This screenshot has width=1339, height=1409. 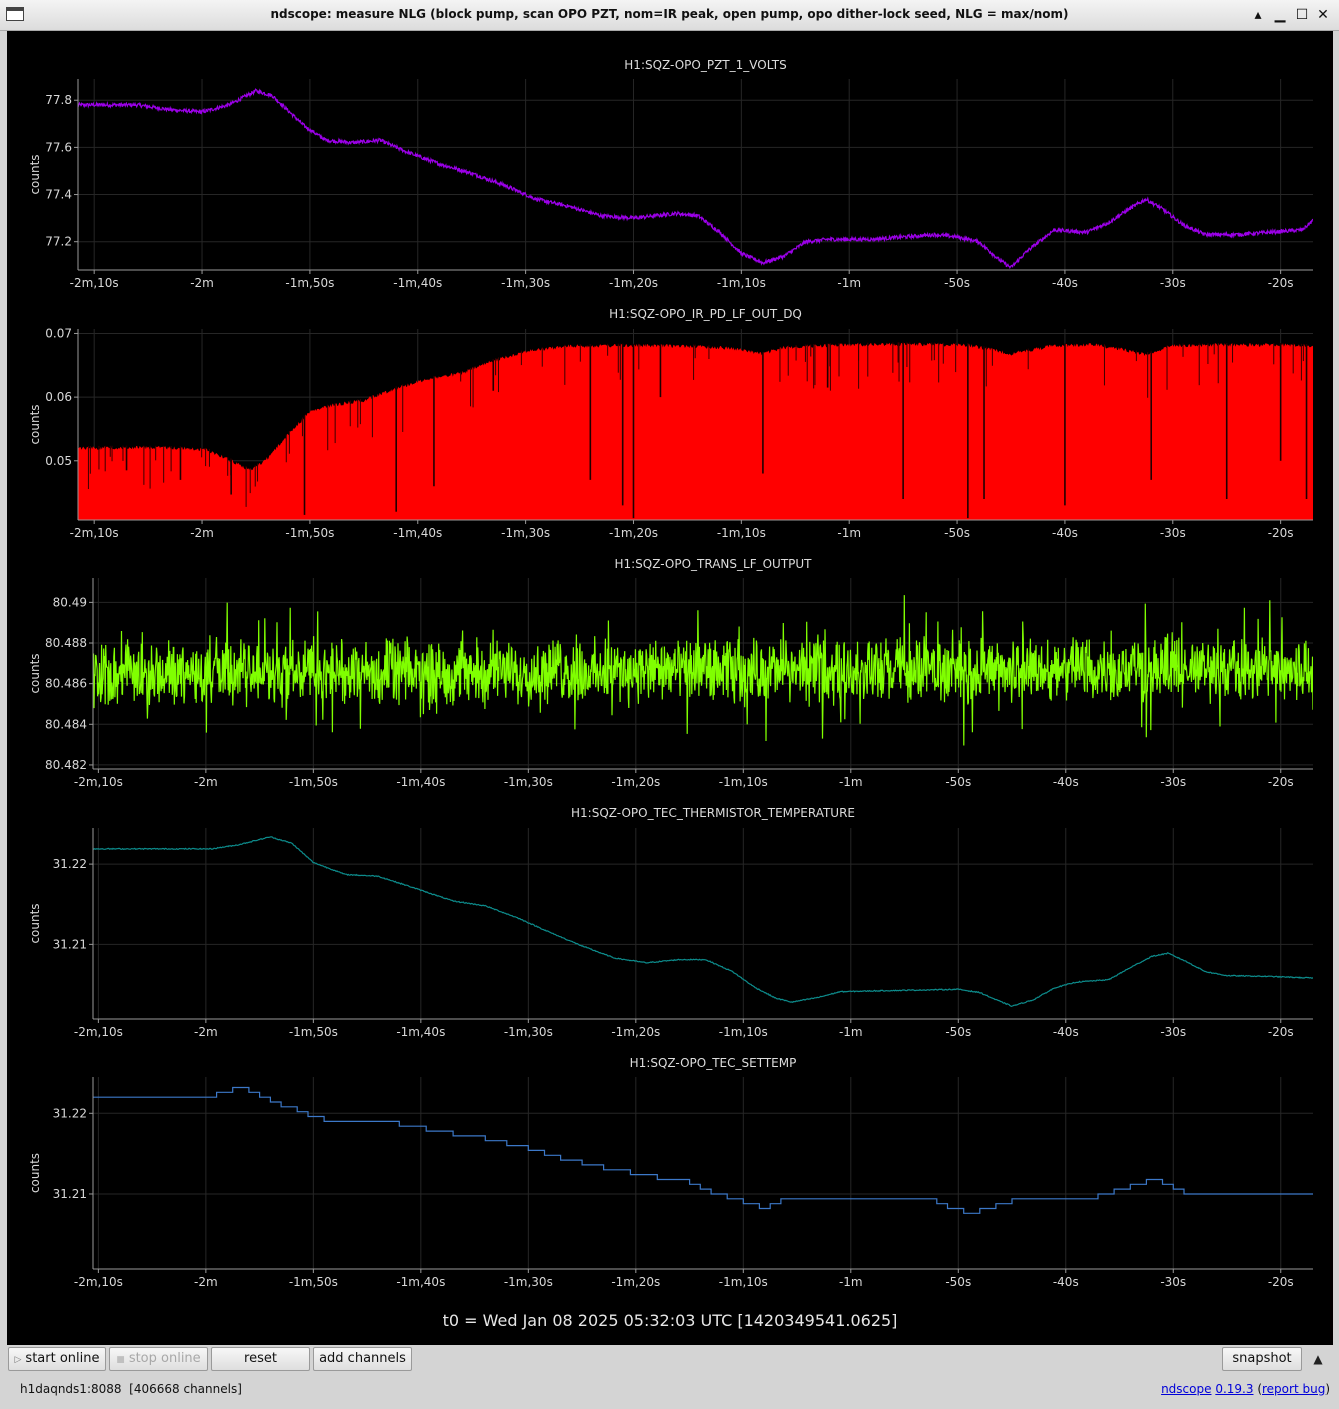 I want to click on footer-links: ndscope 0.19.3 (report bug), so click(x=1245, y=1389).